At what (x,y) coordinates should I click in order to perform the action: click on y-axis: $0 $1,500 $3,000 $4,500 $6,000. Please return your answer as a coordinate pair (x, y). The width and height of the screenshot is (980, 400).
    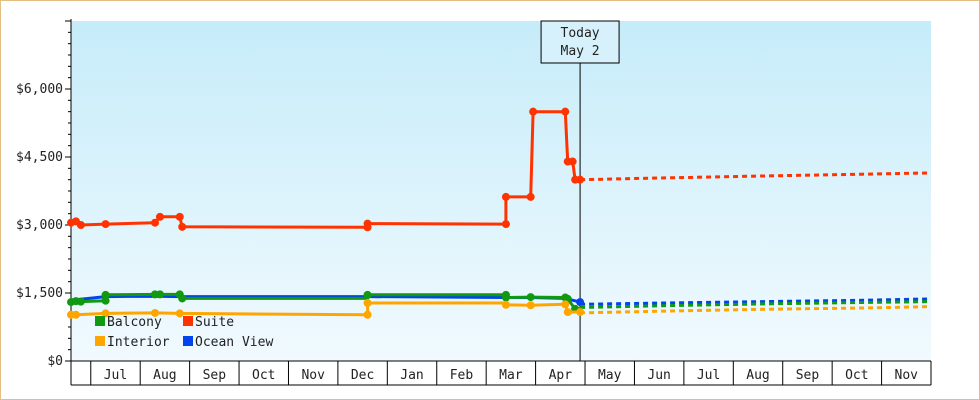
    Looking at the image, I should click on (44, 202).